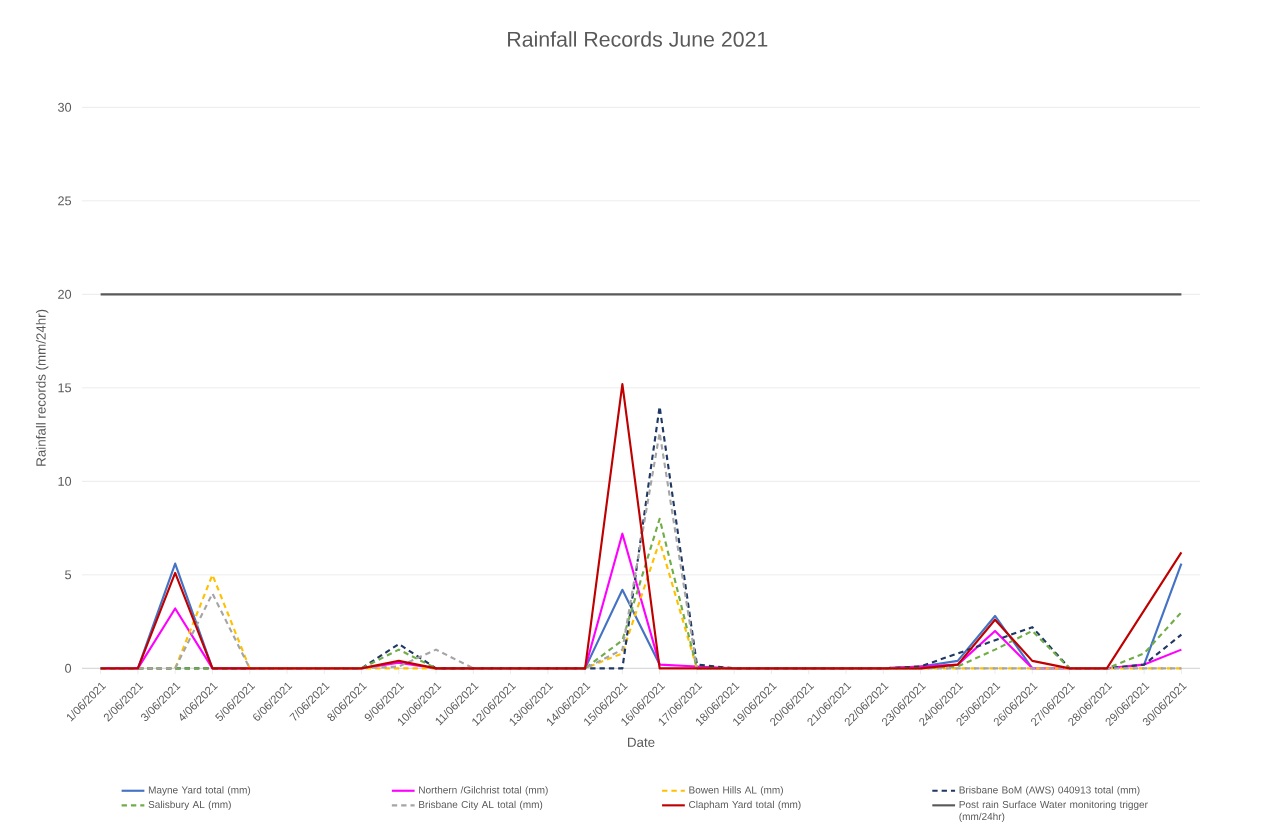 The width and height of the screenshot is (1277, 839). I want to click on legend-label: Bowen Hills AL (mm), so click(736, 791).